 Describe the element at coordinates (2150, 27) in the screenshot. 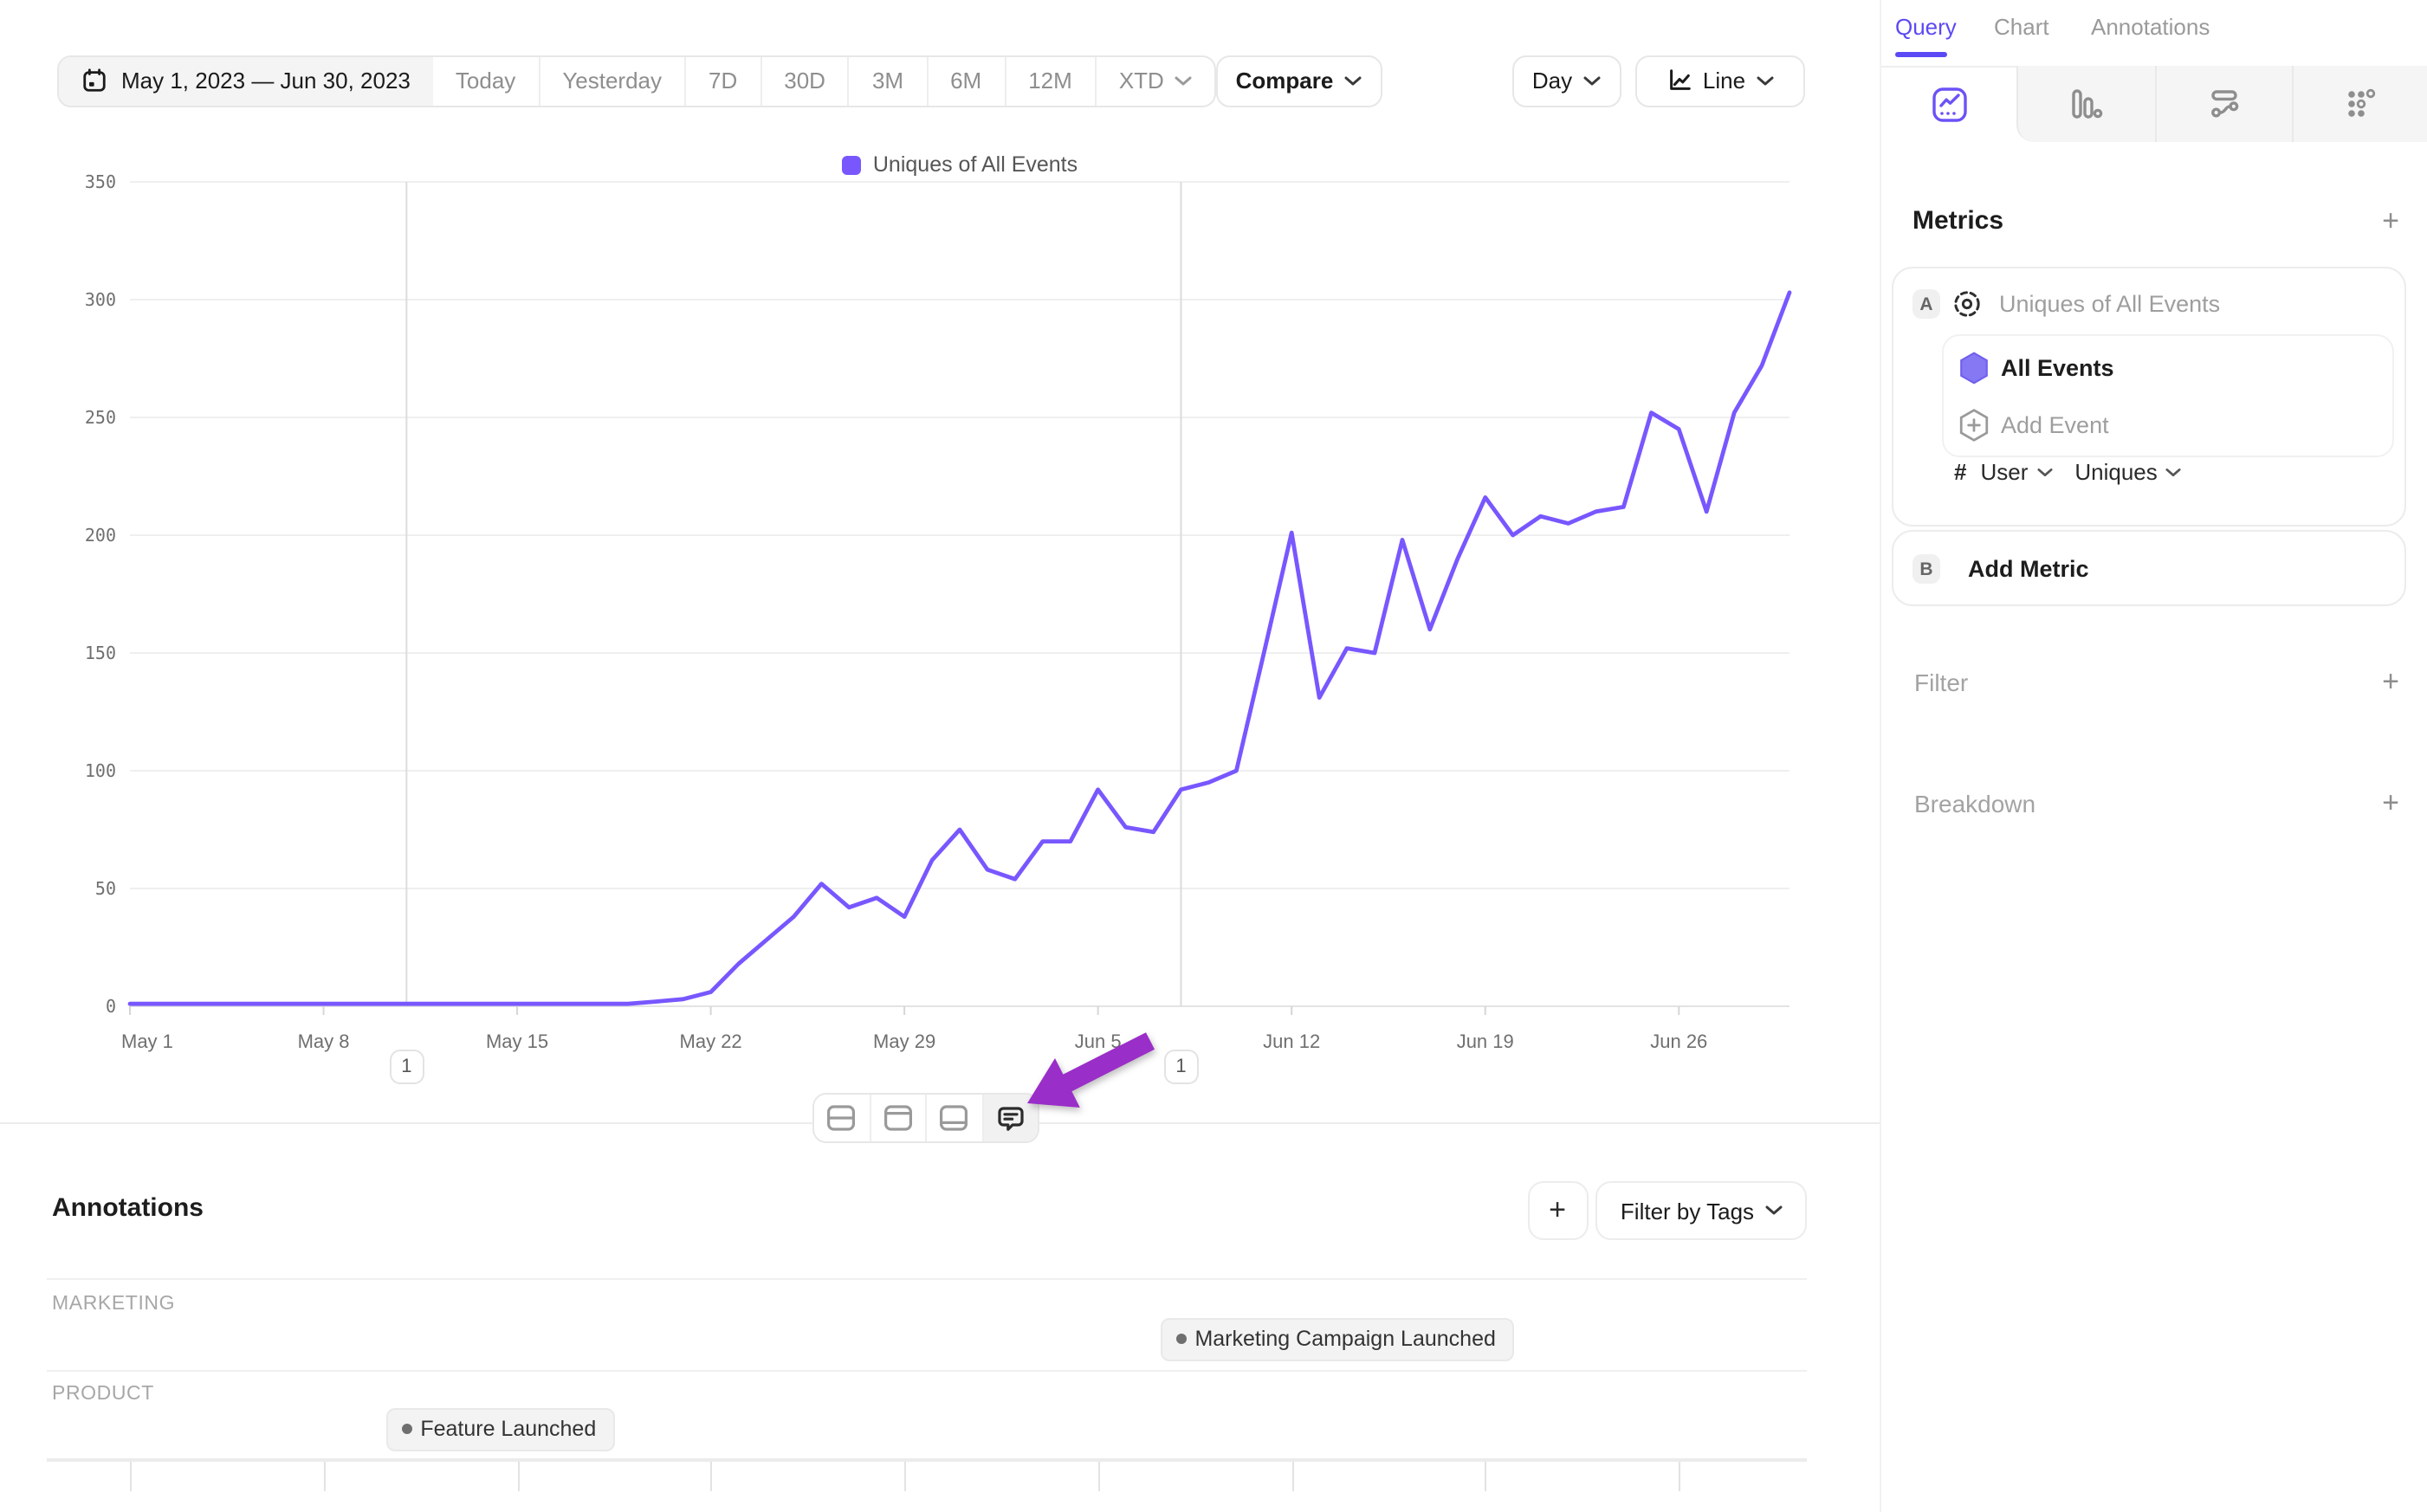

I see `tab-annotations: Annotations` at that location.